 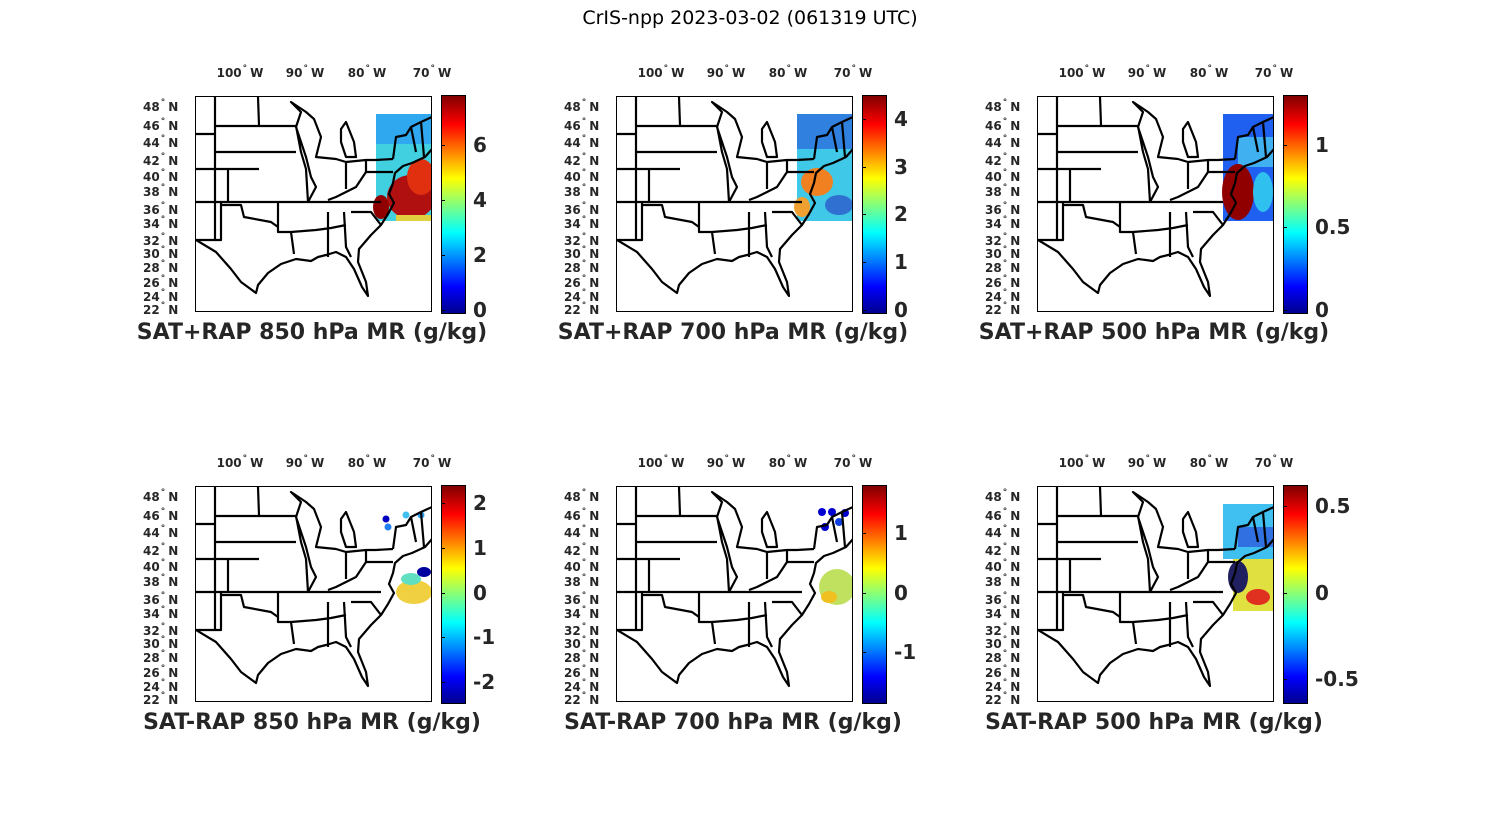 What do you see at coordinates (733, 722) in the screenshot?
I see `panel-title: SAT-RAP 700 hPa MR (g/kg)` at bounding box center [733, 722].